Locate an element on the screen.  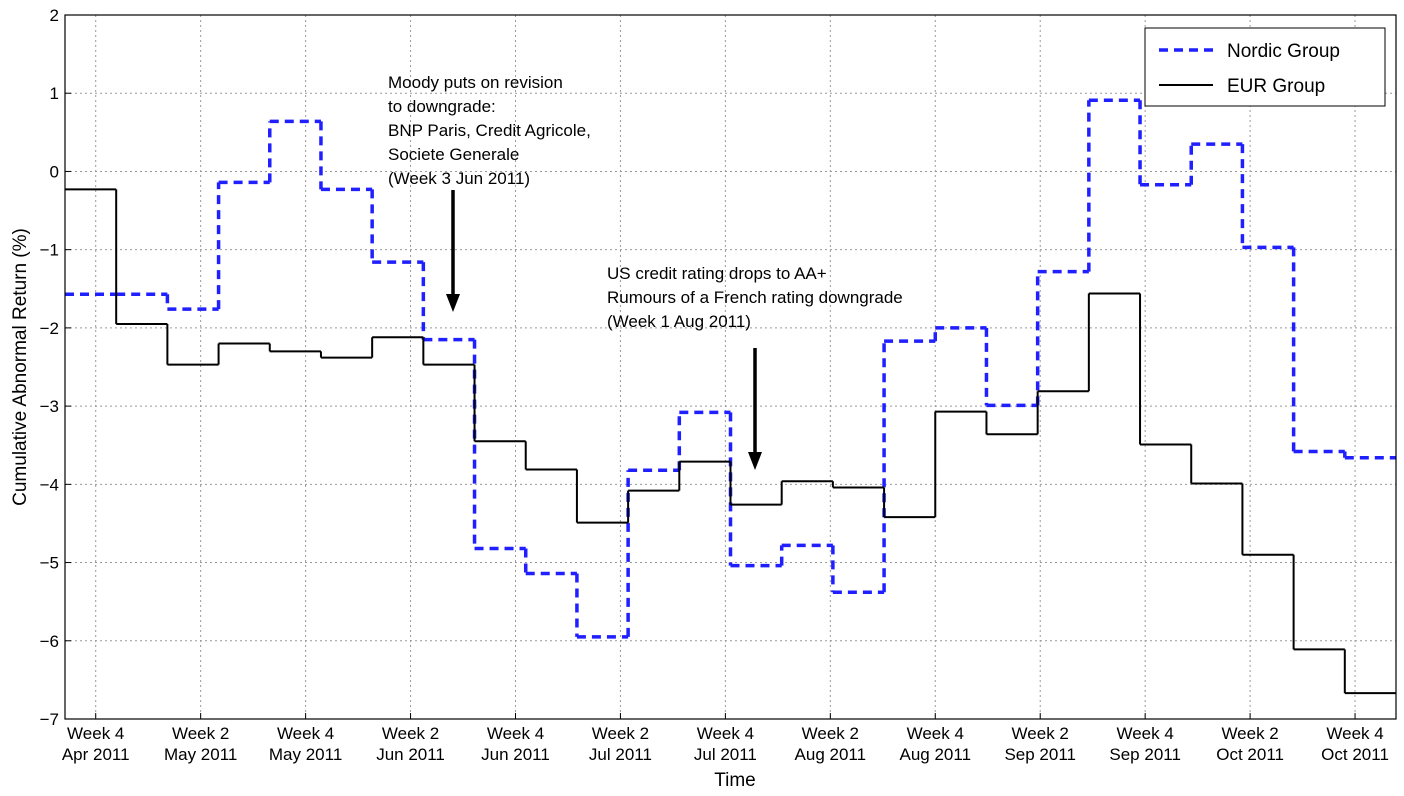
y-tick-label: 1 is located at coordinates (54, 93).